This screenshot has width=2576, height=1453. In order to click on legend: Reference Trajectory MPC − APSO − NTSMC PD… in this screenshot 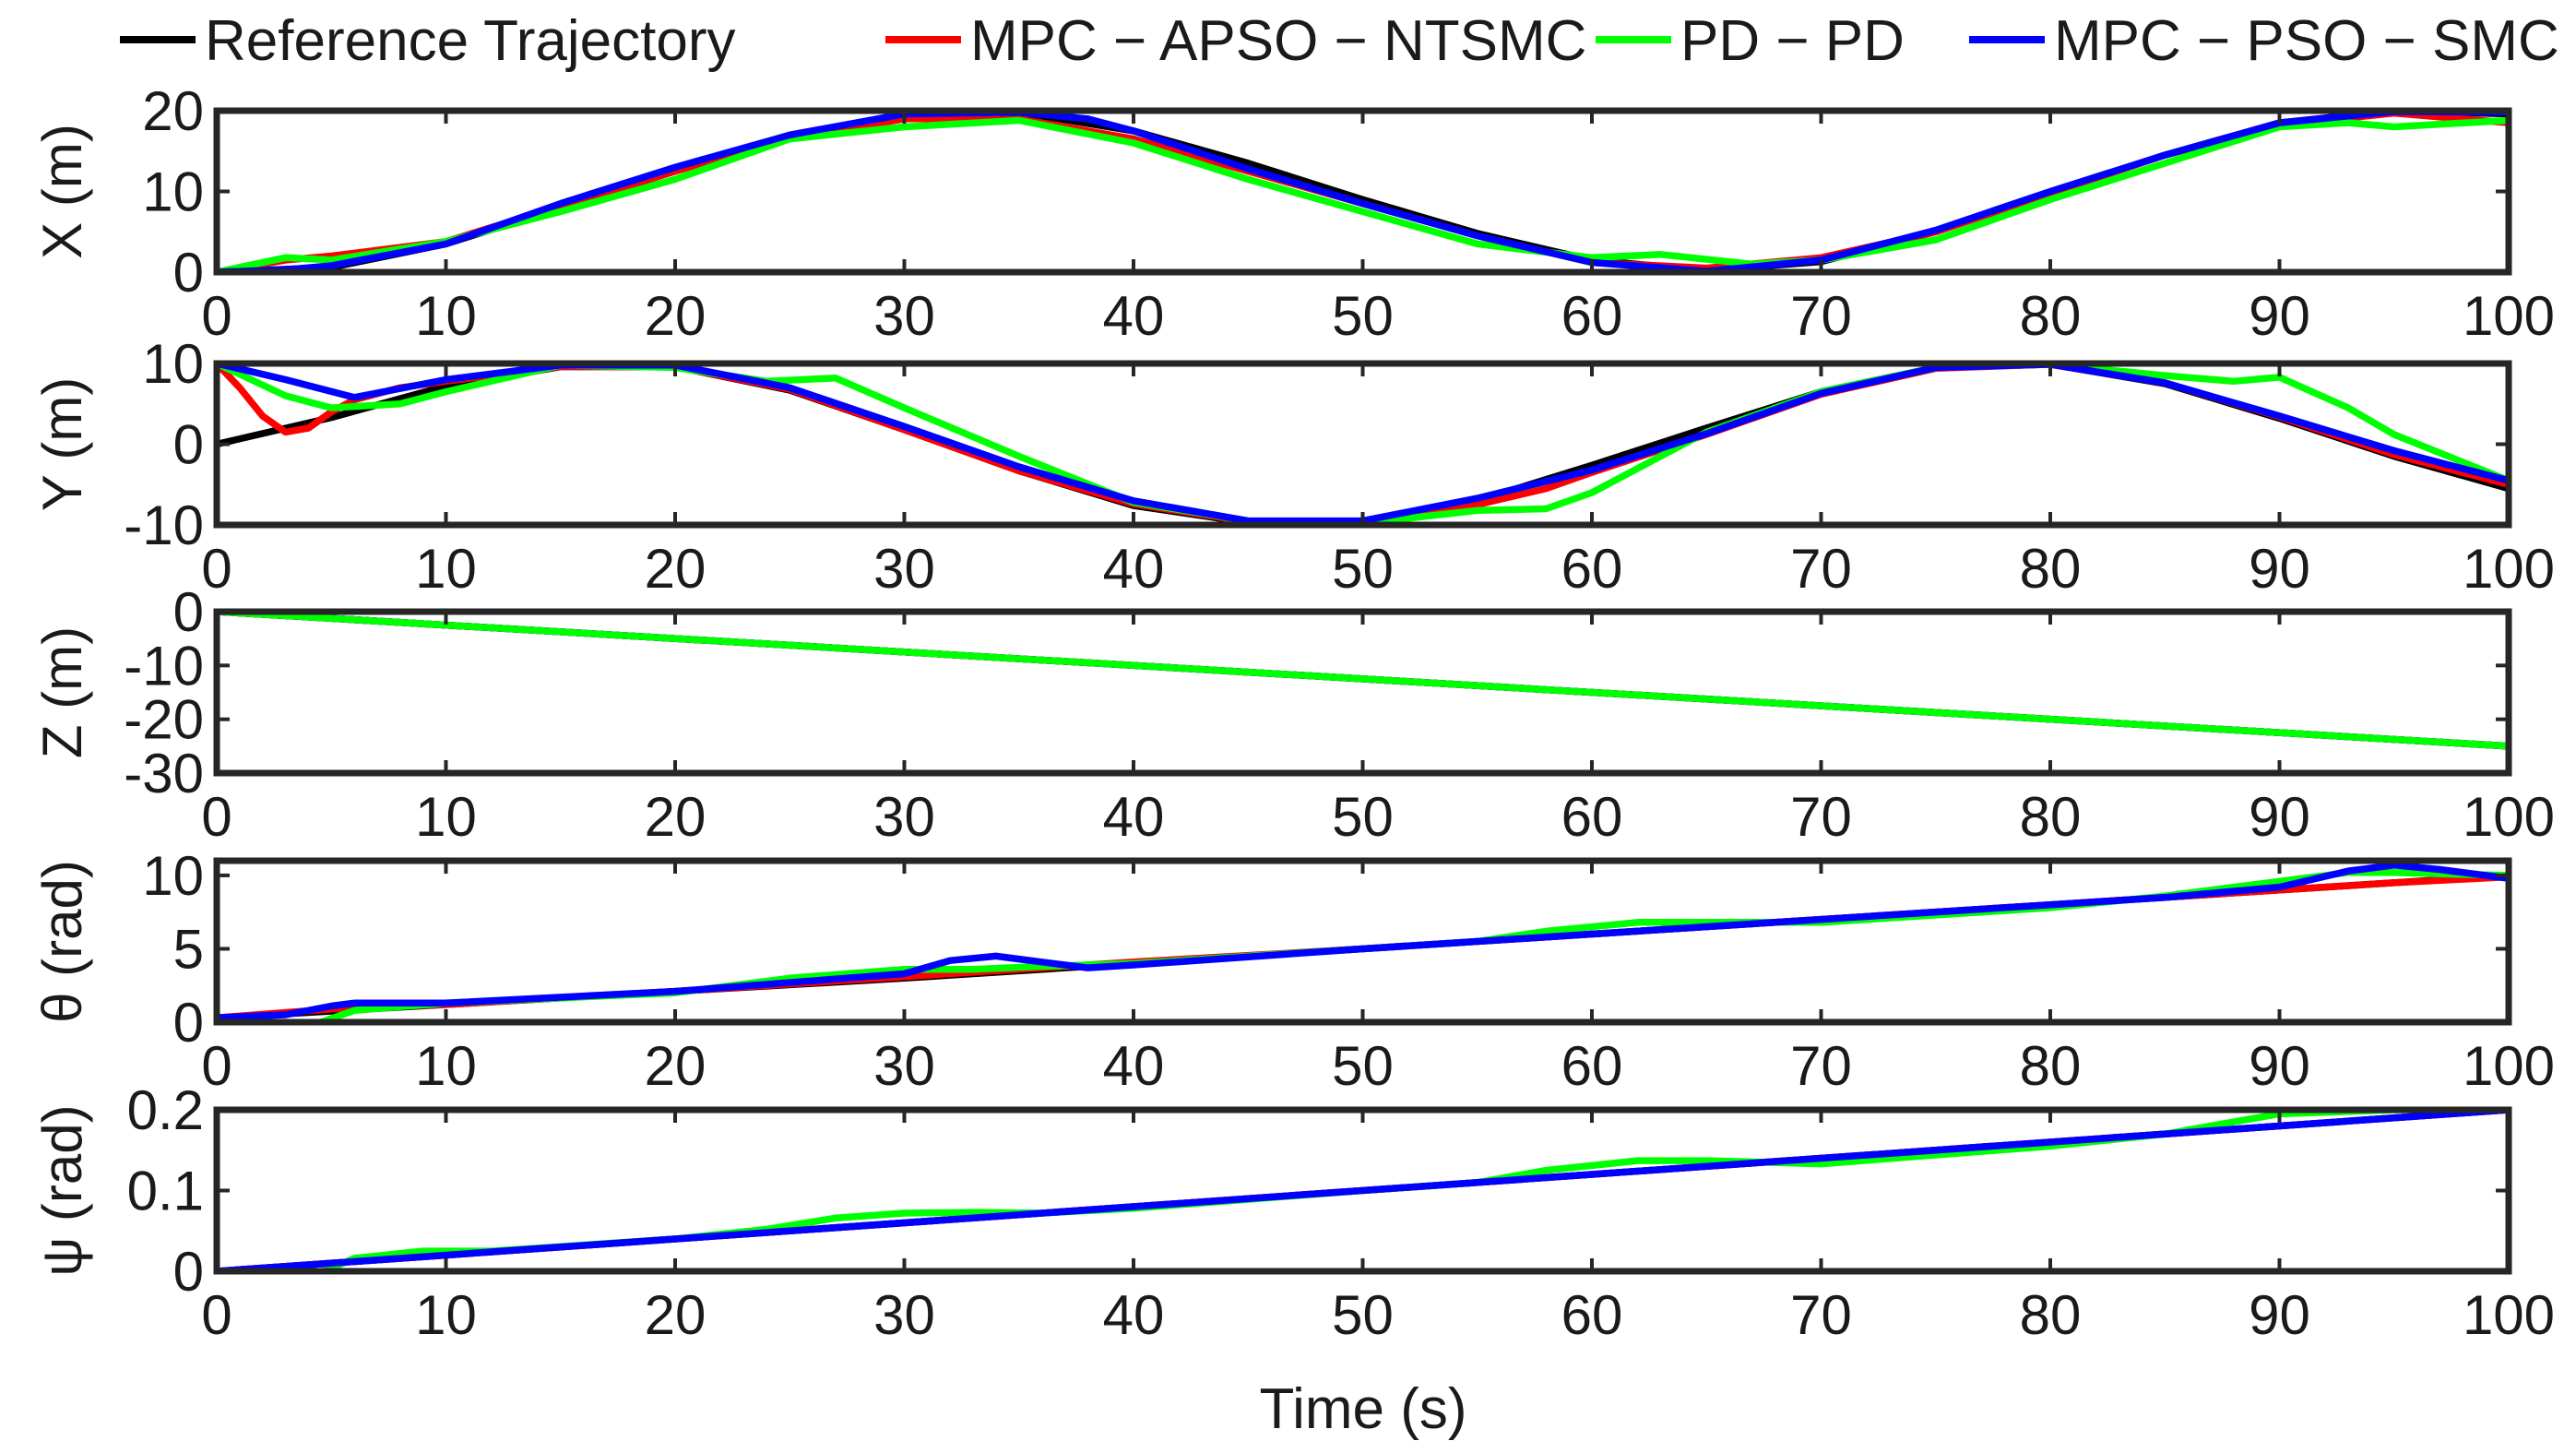, I will do `click(1339, 41)`.